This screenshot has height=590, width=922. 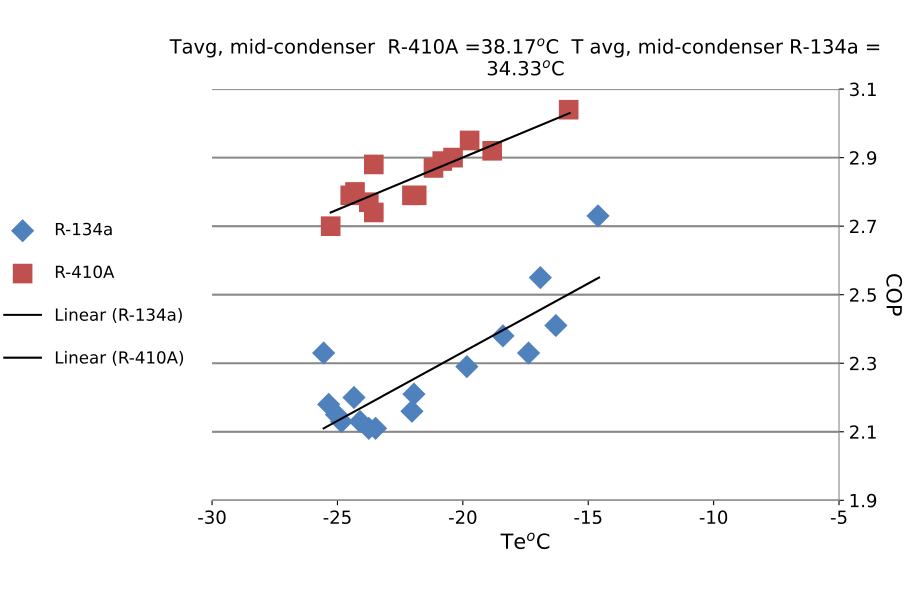 What do you see at coordinates (863, 432) in the screenshot?
I see `y-tick-label: 2.1` at bounding box center [863, 432].